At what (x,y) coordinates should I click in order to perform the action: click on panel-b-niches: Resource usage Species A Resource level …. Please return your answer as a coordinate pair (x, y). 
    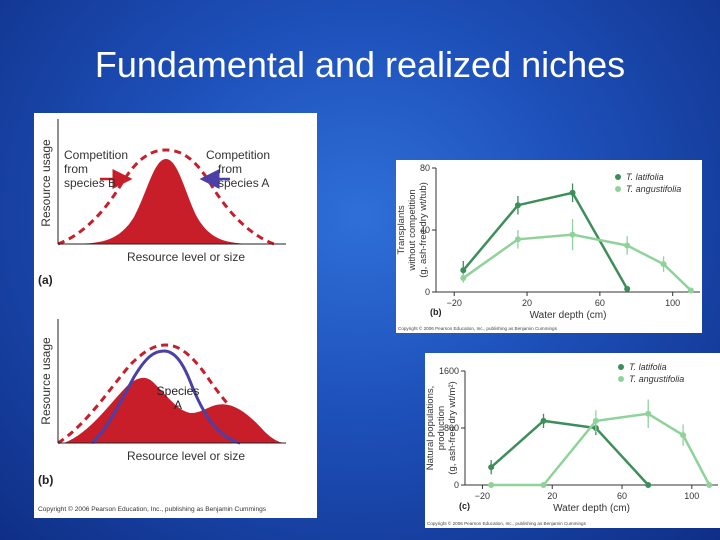
    Looking at the image, I should click on (162, 403).